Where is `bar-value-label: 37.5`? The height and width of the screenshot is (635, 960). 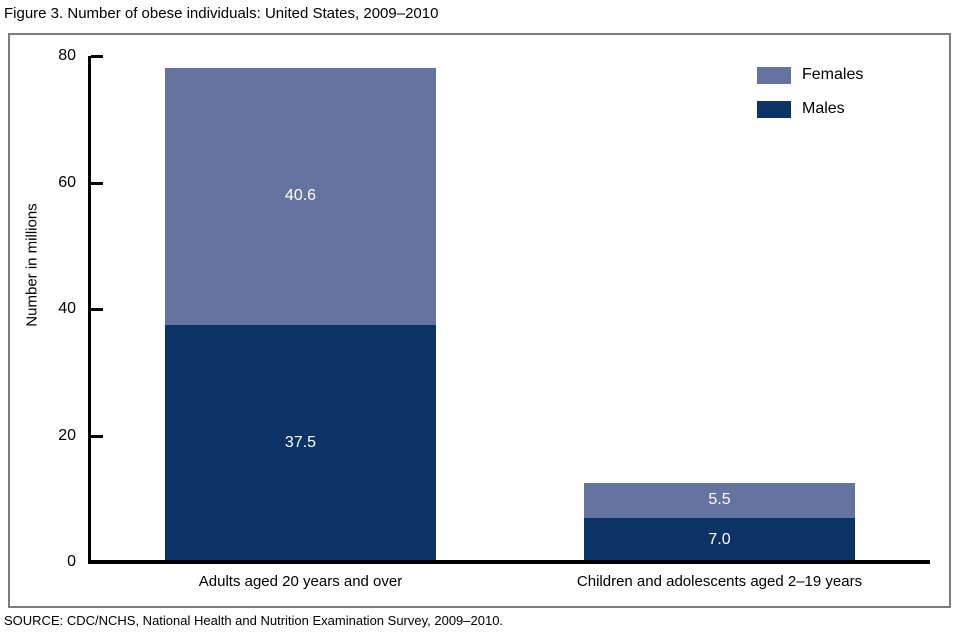 bar-value-label: 37.5 is located at coordinates (300, 443).